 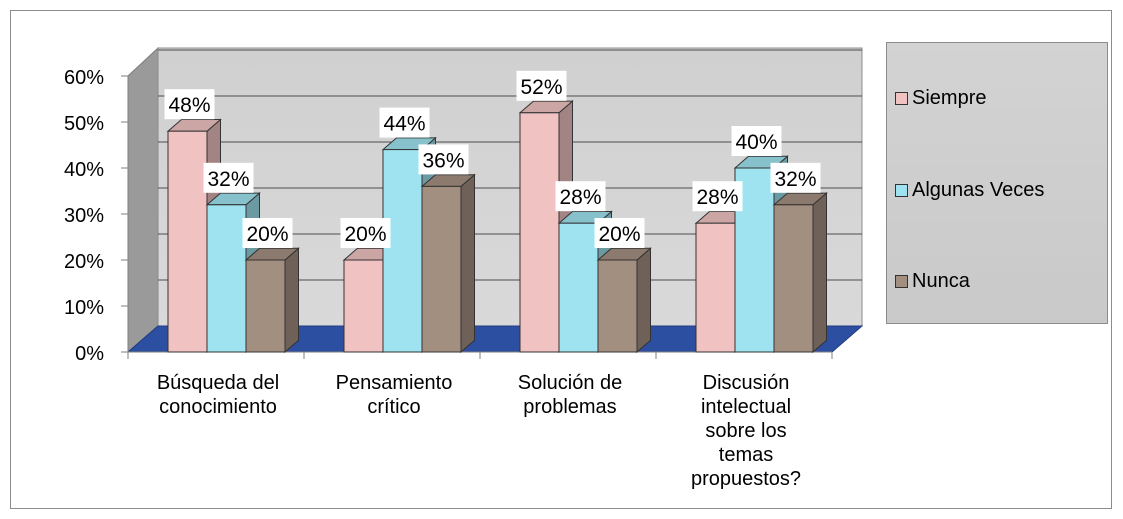 What do you see at coordinates (393, 407) in the screenshot?
I see `category-label-line: crítico` at bounding box center [393, 407].